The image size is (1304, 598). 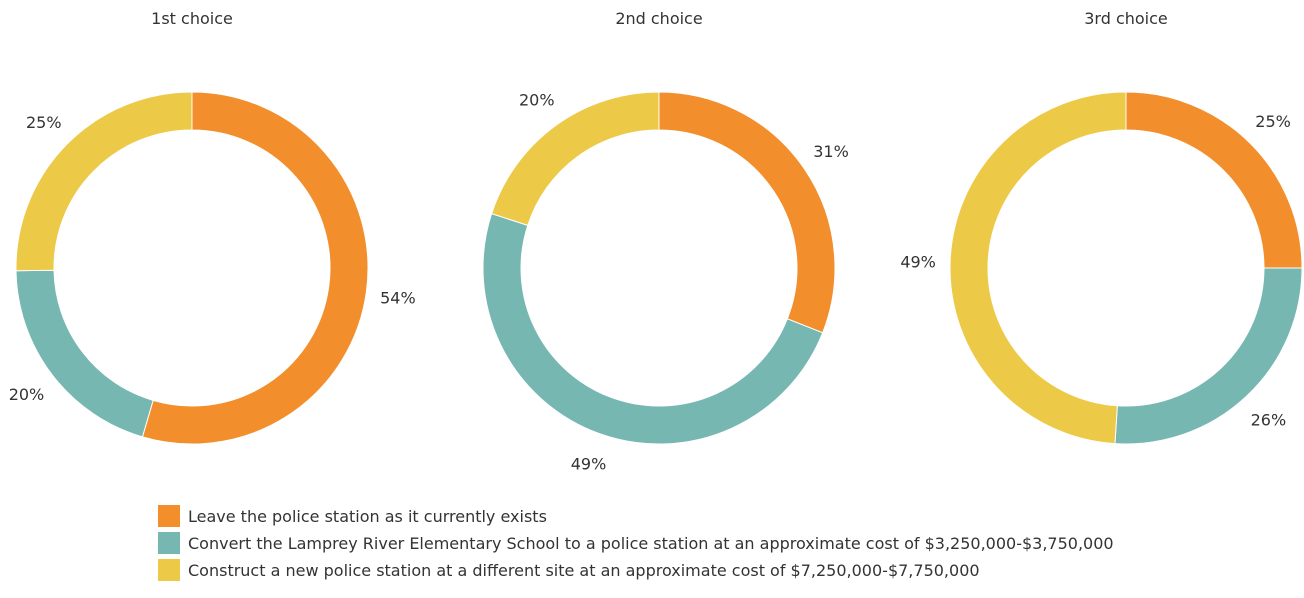 What do you see at coordinates (398, 298) in the screenshot?
I see `slice-label-leave: 54%` at bounding box center [398, 298].